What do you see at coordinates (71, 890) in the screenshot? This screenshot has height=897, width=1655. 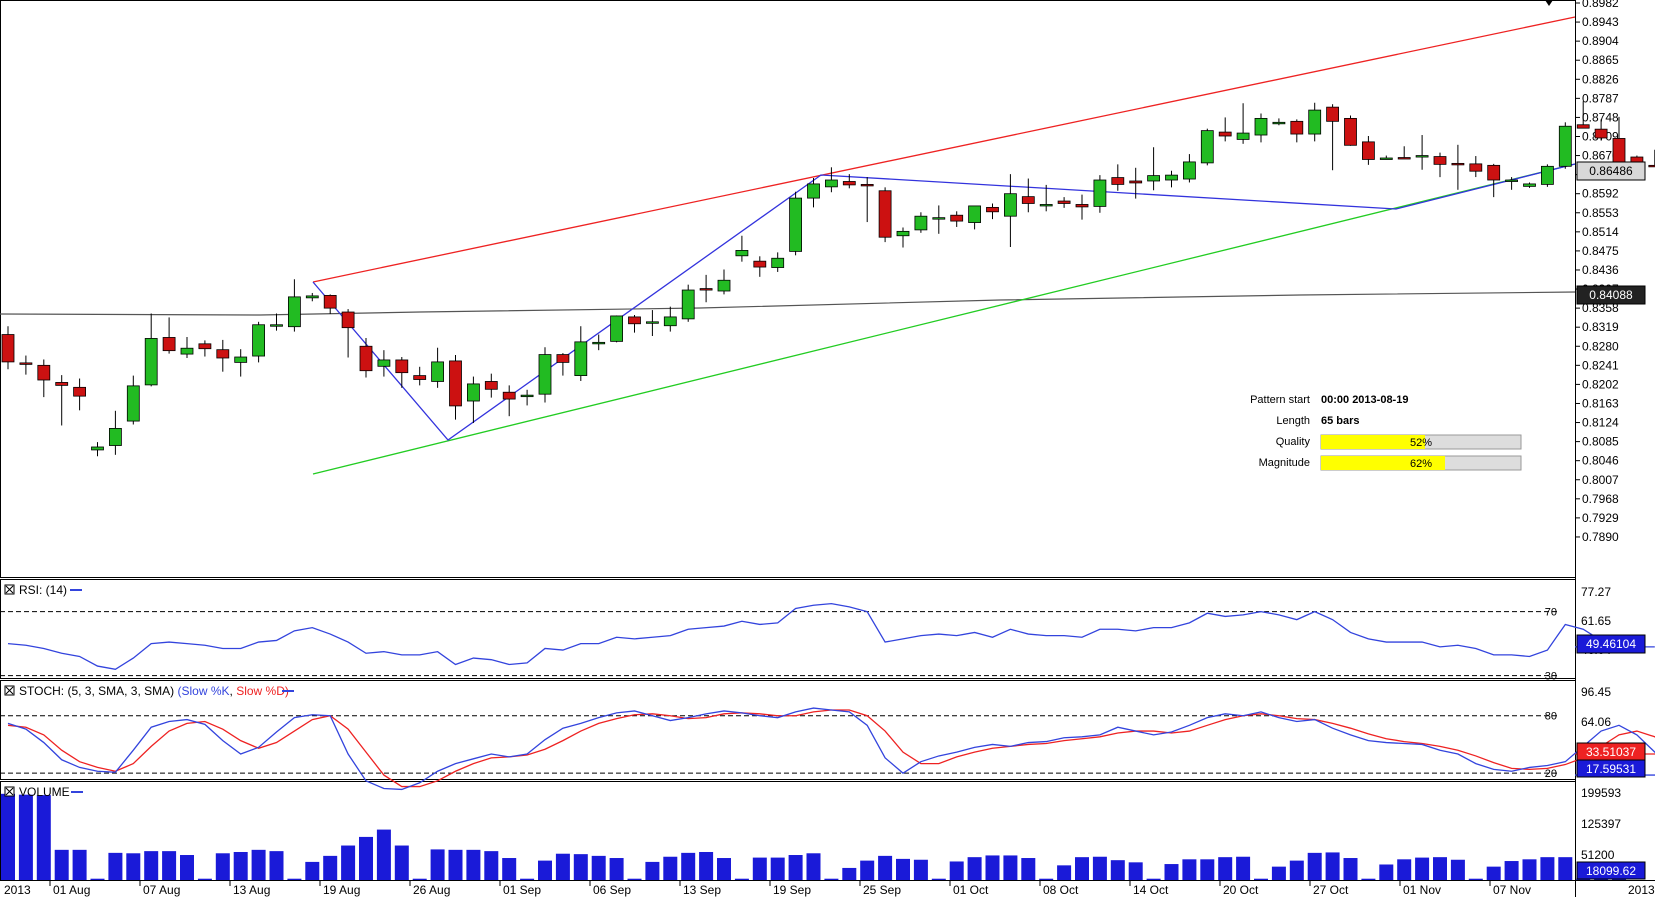 I see `x-tick-label: 01 Aug` at bounding box center [71, 890].